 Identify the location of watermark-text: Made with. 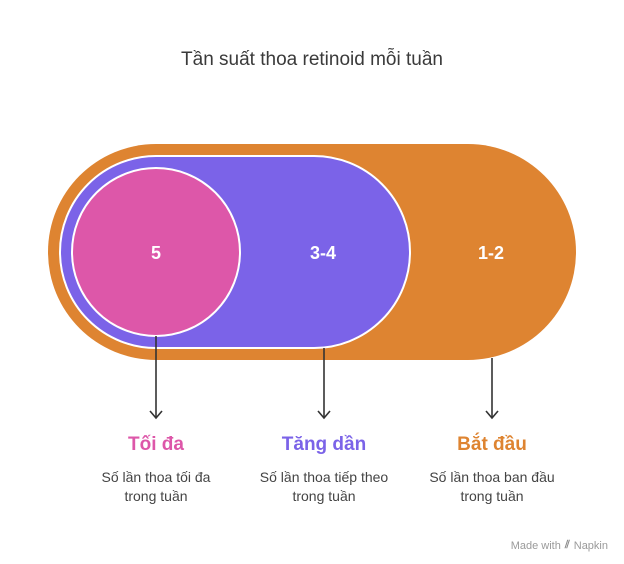
(535, 545).